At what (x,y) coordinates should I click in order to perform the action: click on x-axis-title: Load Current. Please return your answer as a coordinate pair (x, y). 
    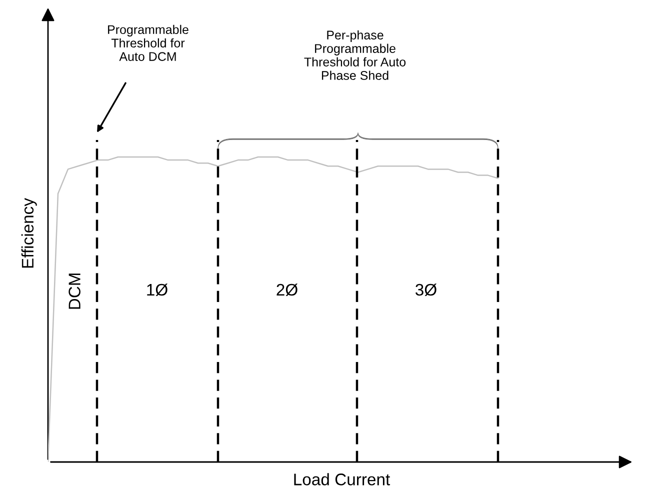
    Looking at the image, I should click on (342, 479).